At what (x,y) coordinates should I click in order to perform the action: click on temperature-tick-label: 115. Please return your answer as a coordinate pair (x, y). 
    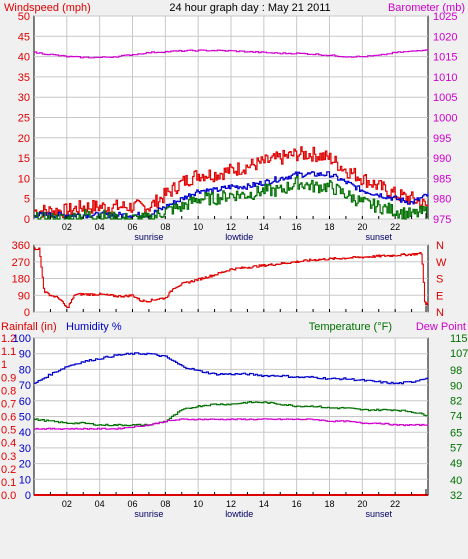
    Looking at the image, I should click on (459, 339).